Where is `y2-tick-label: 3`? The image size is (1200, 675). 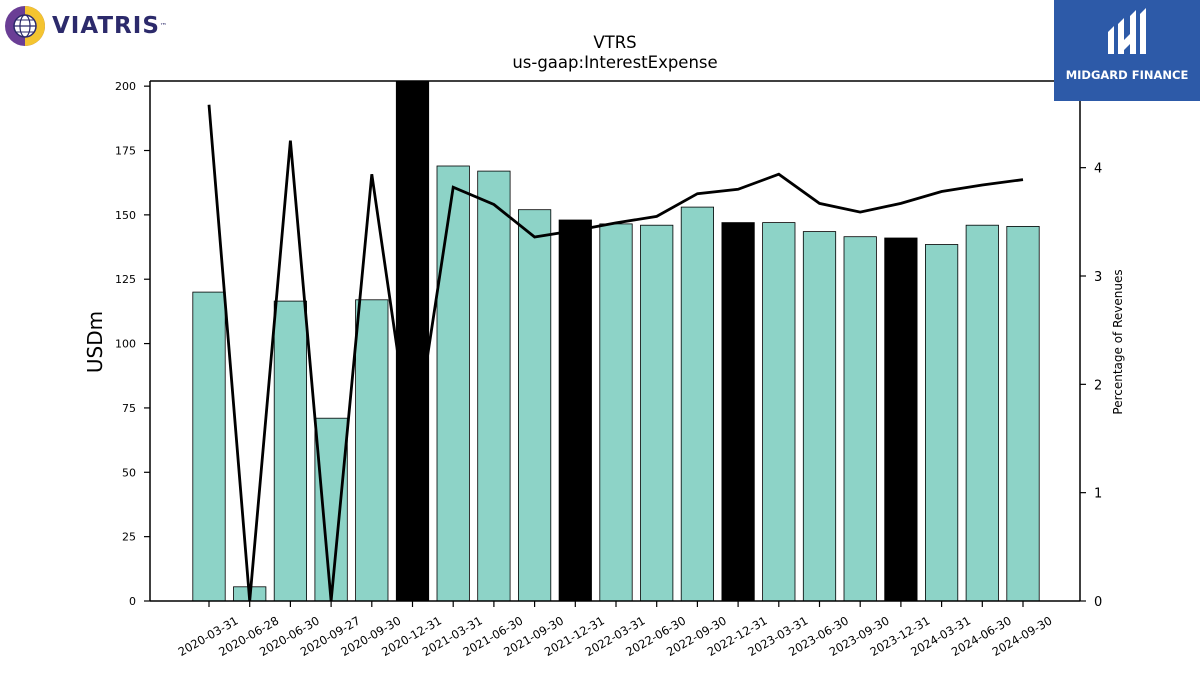
y2-tick-label: 3 is located at coordinates (1098, 277).